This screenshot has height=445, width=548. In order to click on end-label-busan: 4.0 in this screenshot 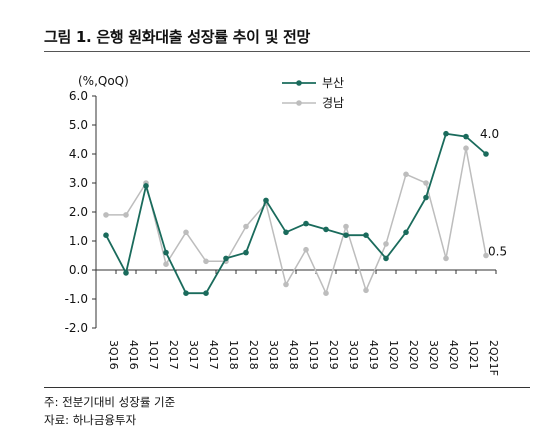, I will do `click(489, 134)`.